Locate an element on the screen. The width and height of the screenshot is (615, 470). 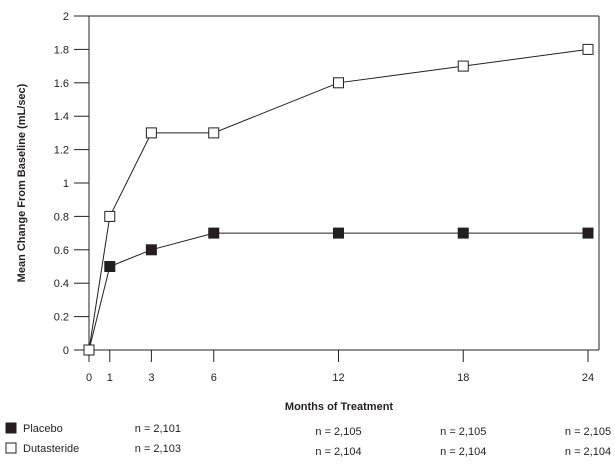
y-tick-label: 1 is located at coordinates (66, 184).